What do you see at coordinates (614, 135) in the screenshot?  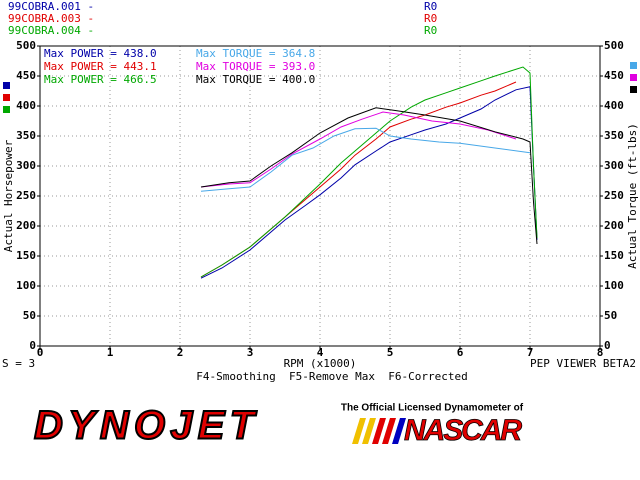 I see `y2-tick-label: 350` at bounding box center [614, 135].